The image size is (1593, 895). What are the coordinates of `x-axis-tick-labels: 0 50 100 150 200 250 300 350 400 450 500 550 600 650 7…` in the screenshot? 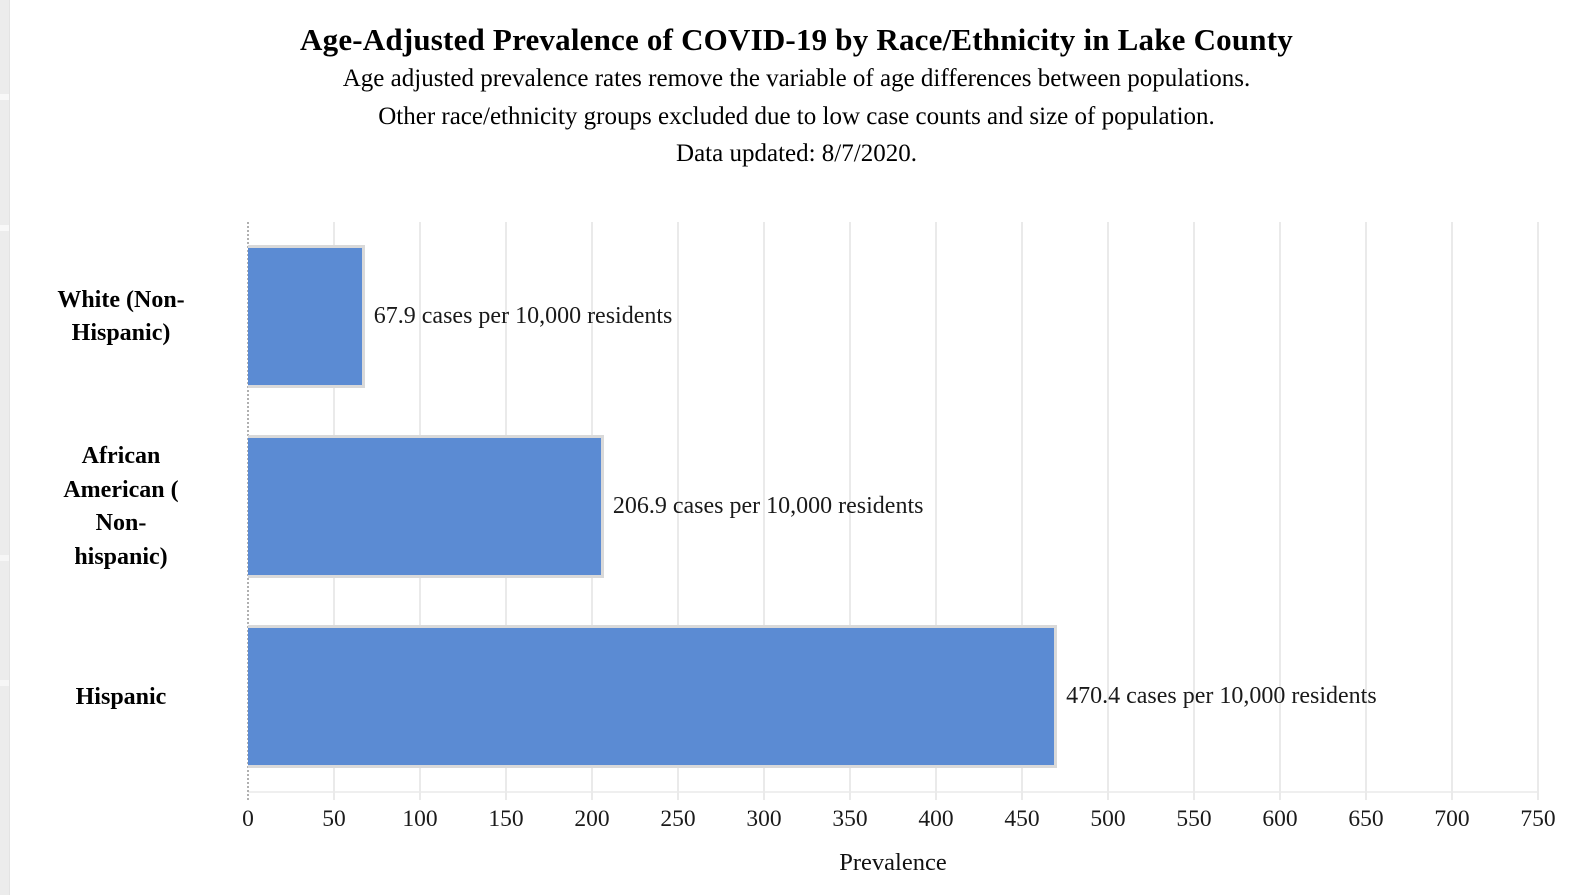 It's located at (899, 821).